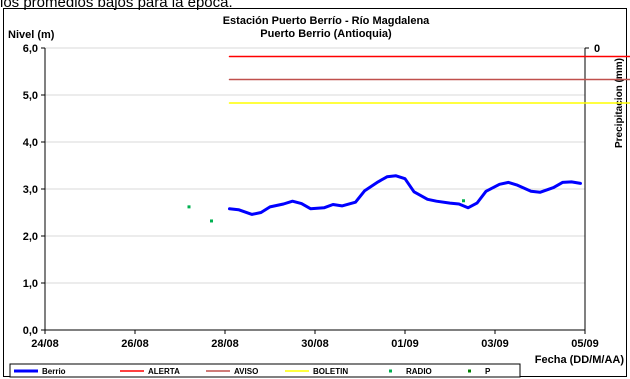 Image resolution: width=630 pixels, height=379 pixels. What do you see at coordinates (30, 331) in the screenshot?
I see `y-tick-label: 0,0` at bounding box center [30, 331].